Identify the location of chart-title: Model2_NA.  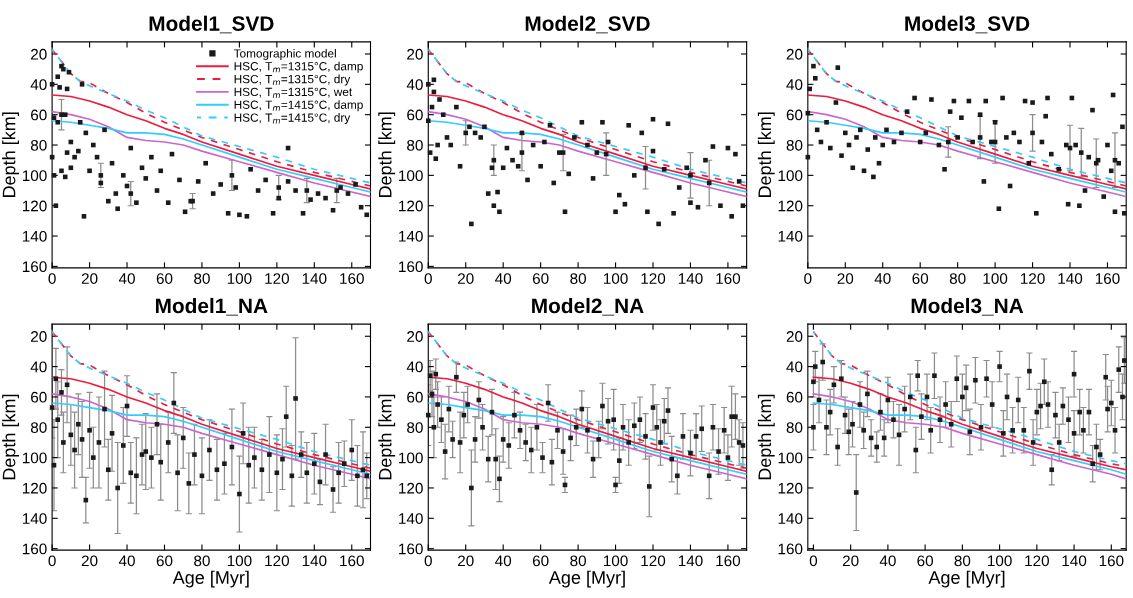
(588, 306).